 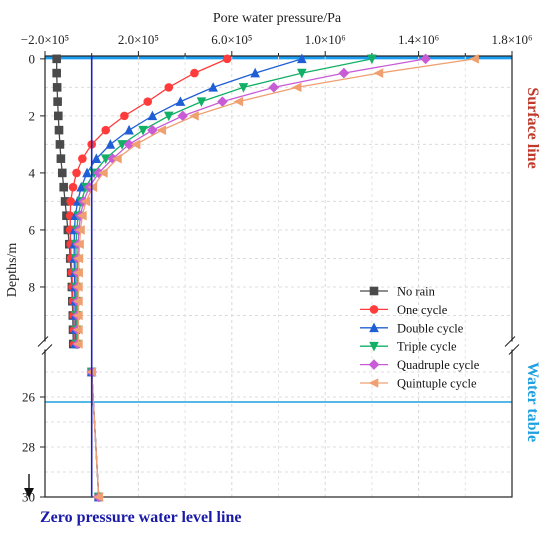 I want to click on y-axis-arrow-head, so click(x=29, y=493).